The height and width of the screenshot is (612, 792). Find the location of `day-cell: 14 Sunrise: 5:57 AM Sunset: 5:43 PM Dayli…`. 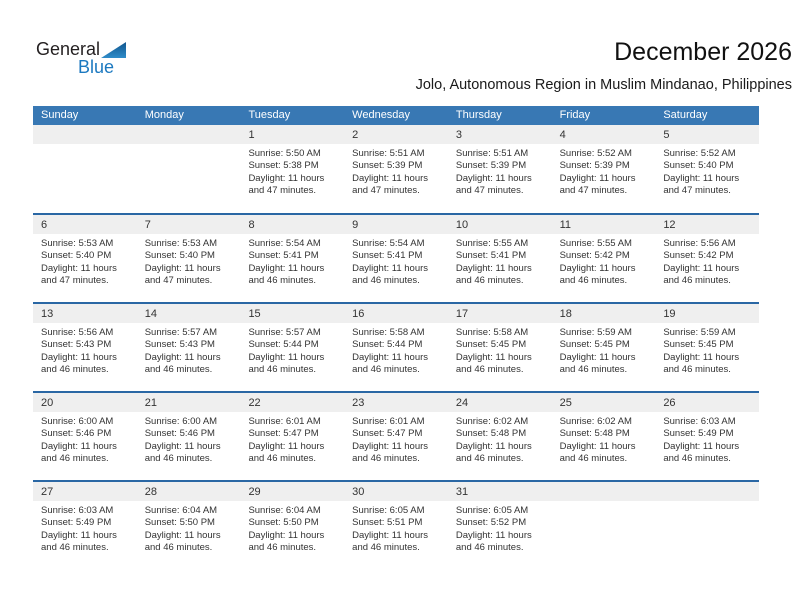

day-cell: 14 Sunrise: 5:57 AM Sunset: 5:43 PM Dayli… is located at coordinates (188, 347).